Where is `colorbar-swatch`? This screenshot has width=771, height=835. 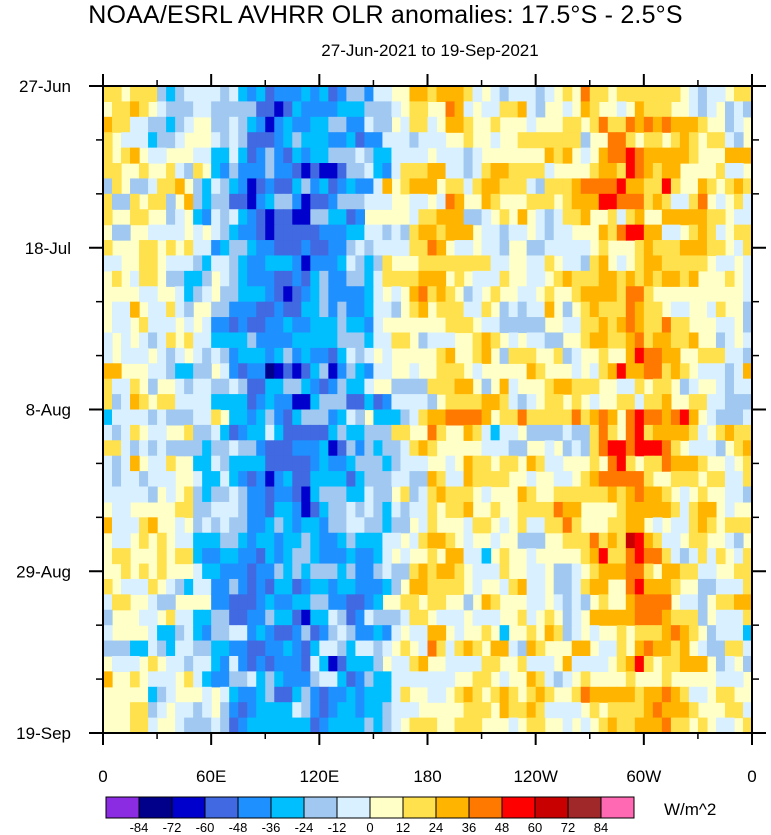
colorbar-swatch is located at coordinates (188, 807).